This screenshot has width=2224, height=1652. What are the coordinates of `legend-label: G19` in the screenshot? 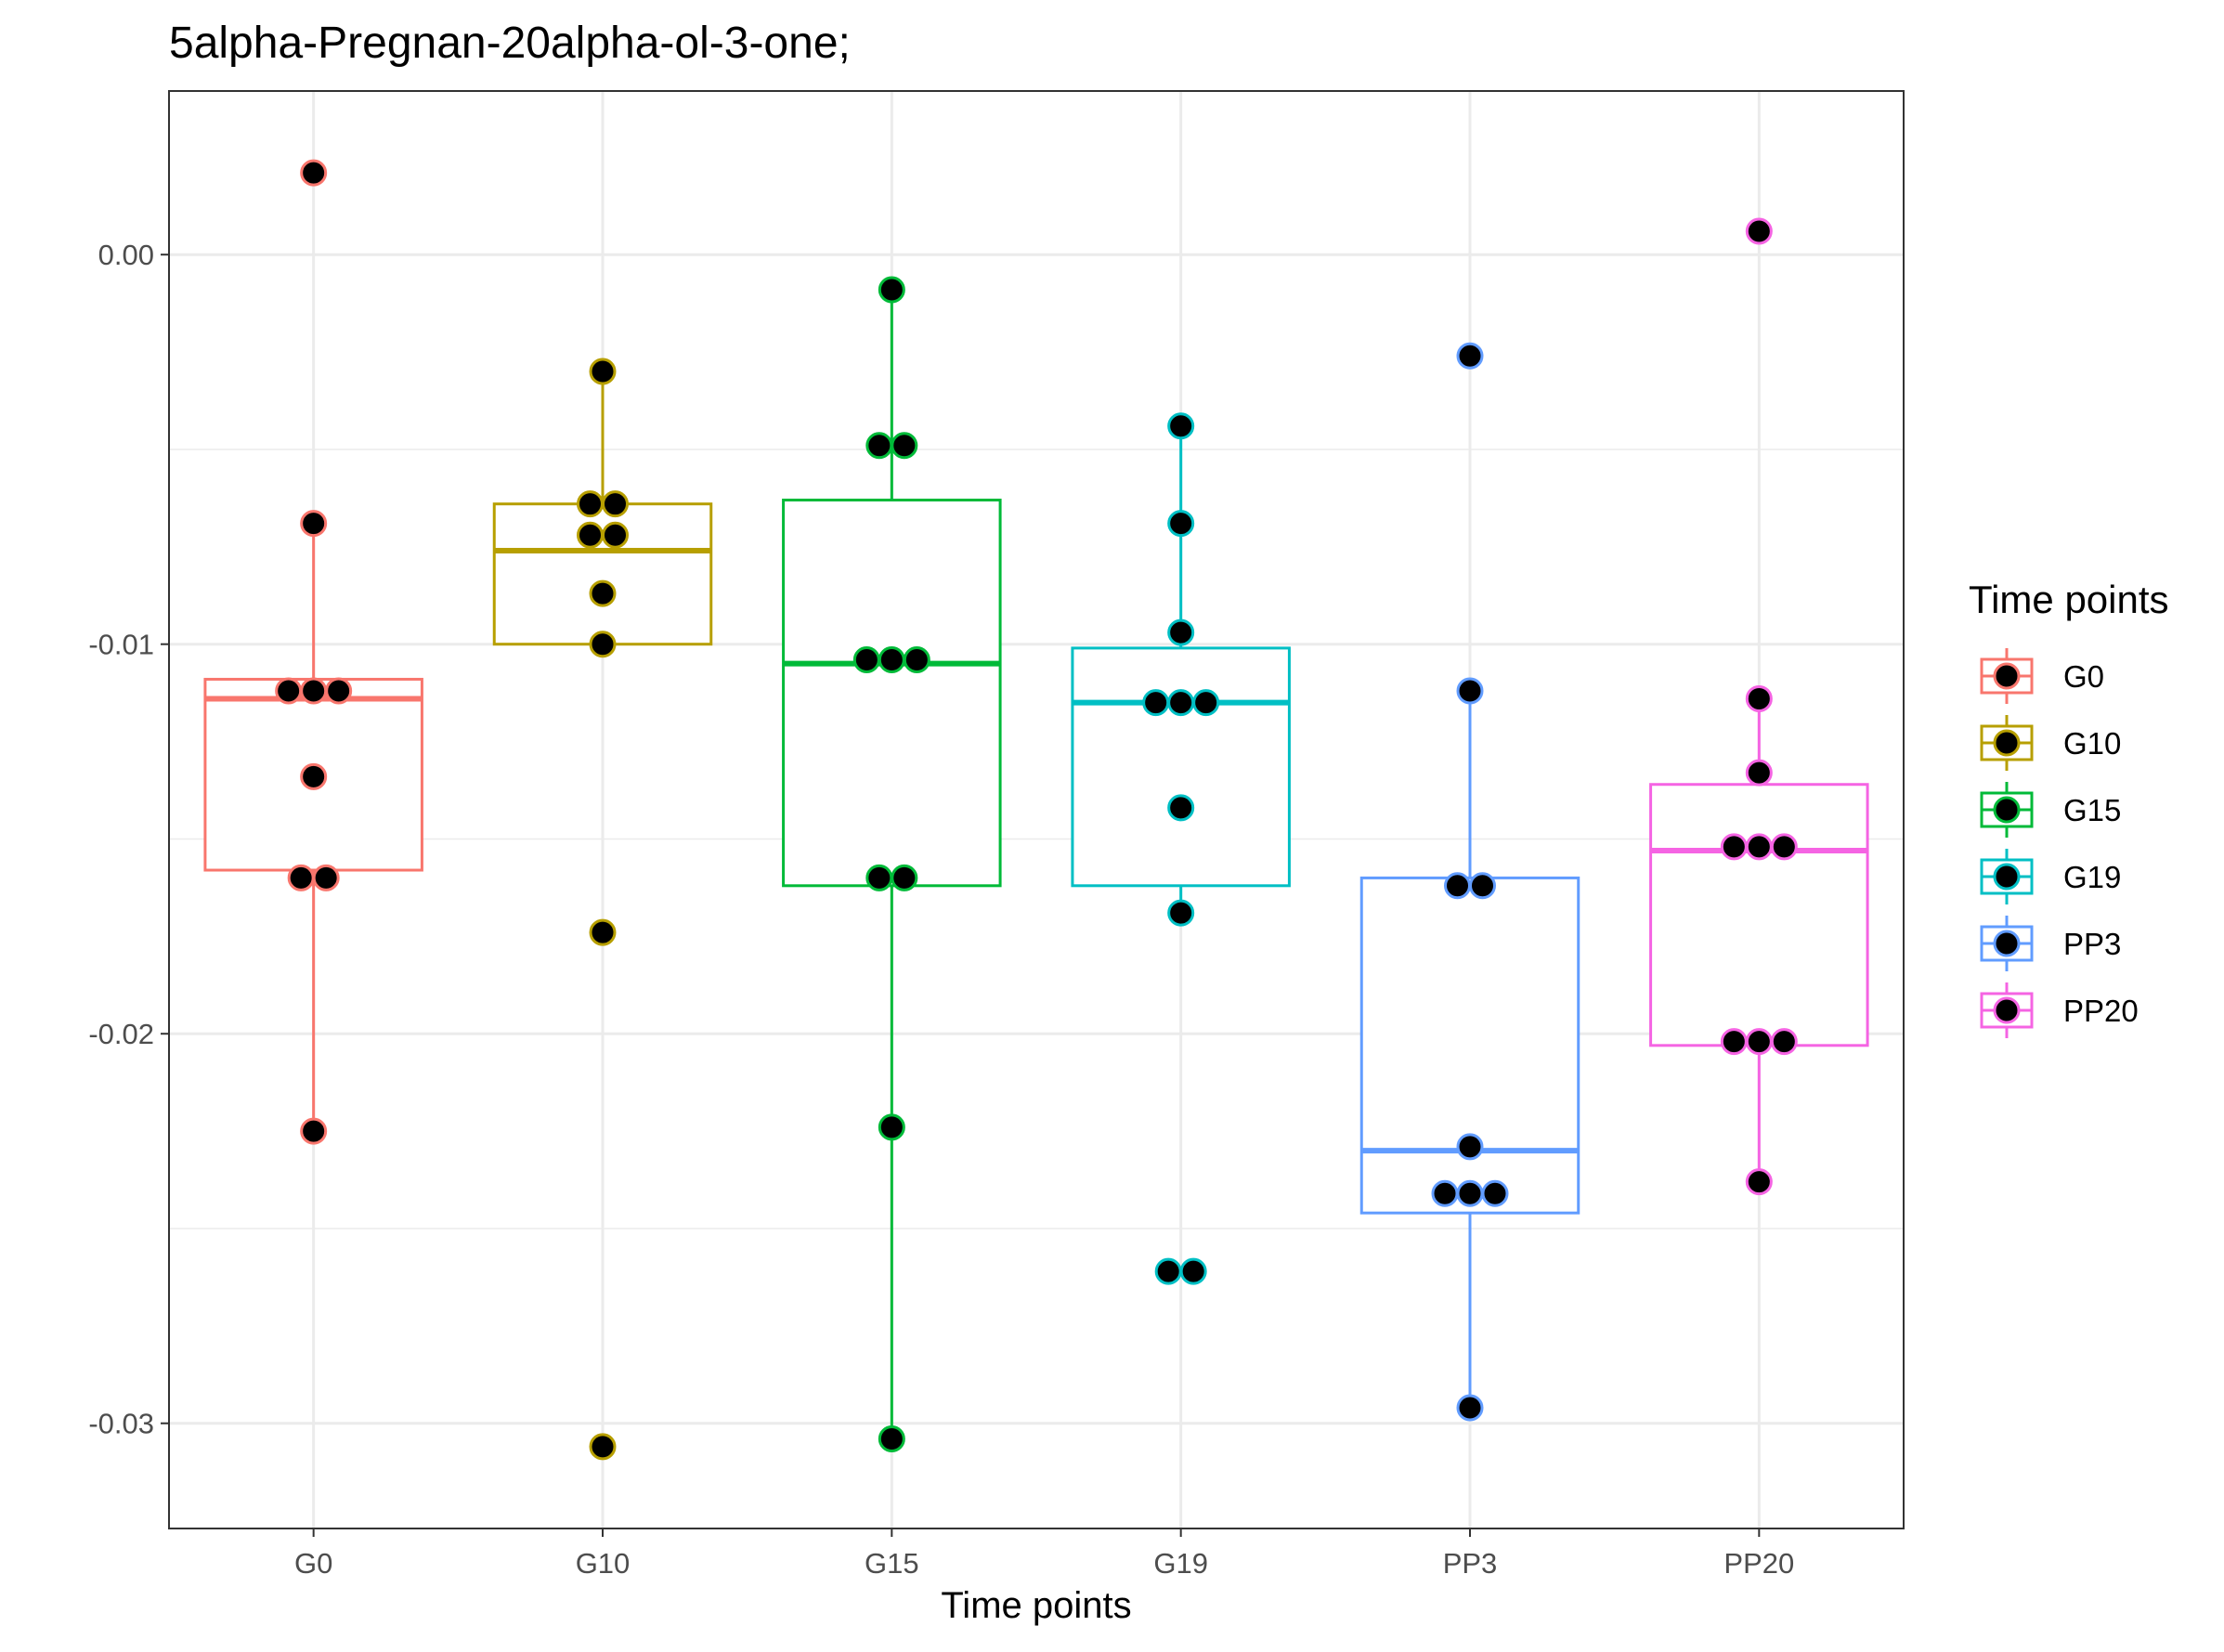 It's located at (2092, 877).